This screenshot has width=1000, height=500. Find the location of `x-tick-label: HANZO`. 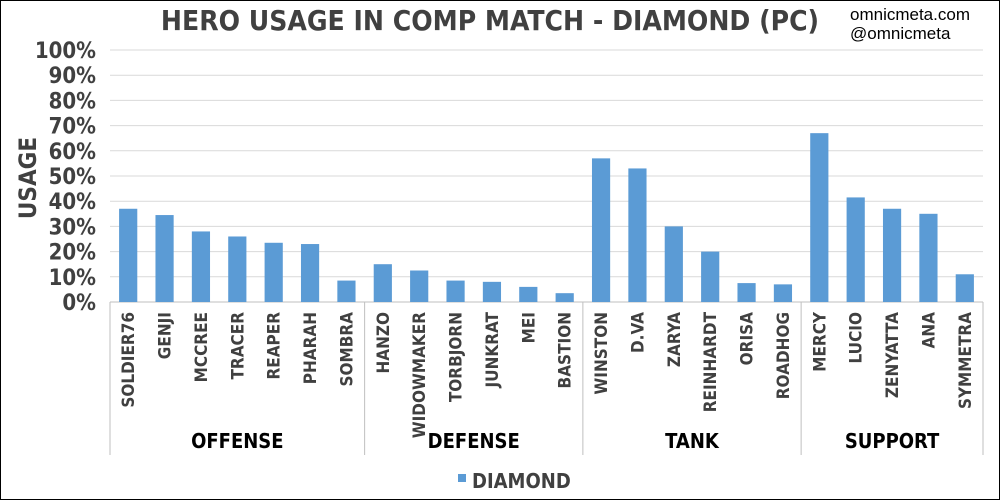

x-tick-label: HANZO is located at coordinates (384, 343).